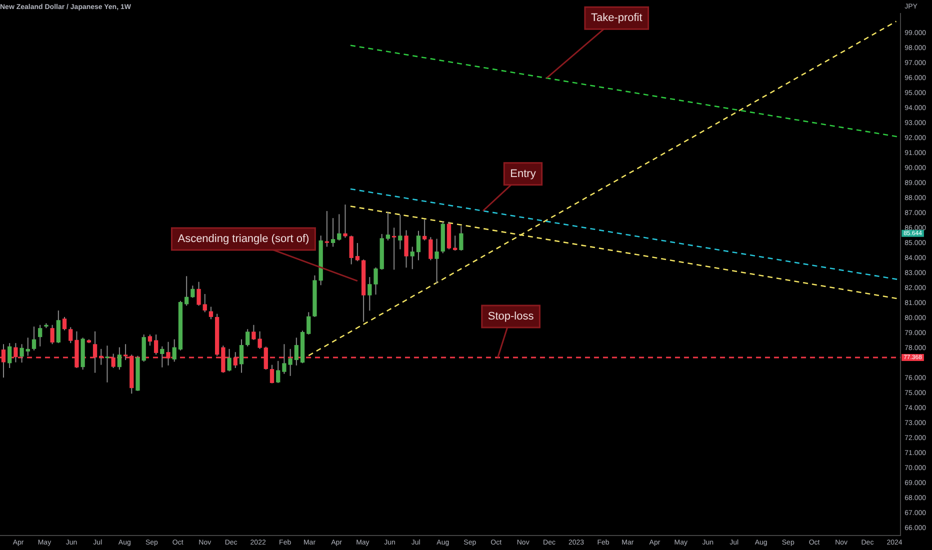 The image size is (932, 550). Describe the element at coordinates (511, 316) in the screenshot. I see `annotation: Stop-loss` at that location.